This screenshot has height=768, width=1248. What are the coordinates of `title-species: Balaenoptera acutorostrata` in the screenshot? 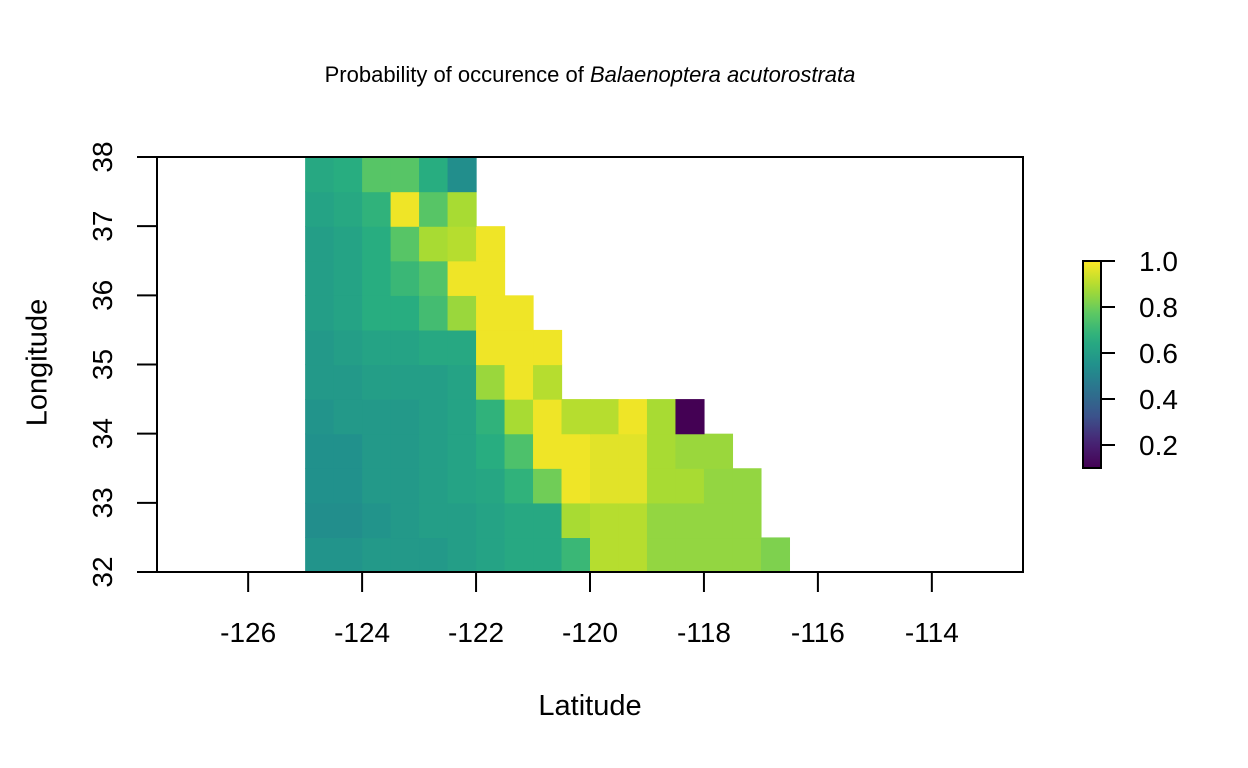 It's located at (722, 74).